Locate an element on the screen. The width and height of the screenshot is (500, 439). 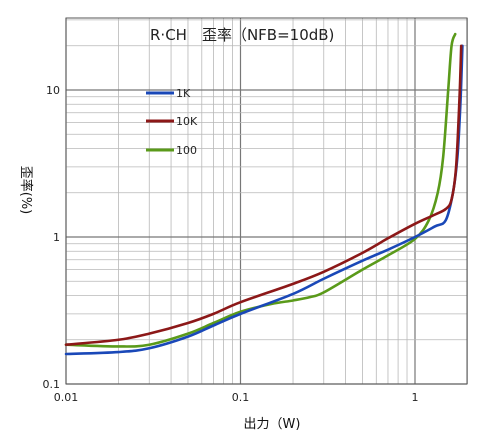
legend-label-100: 100 is located at coordinates (186, 150).